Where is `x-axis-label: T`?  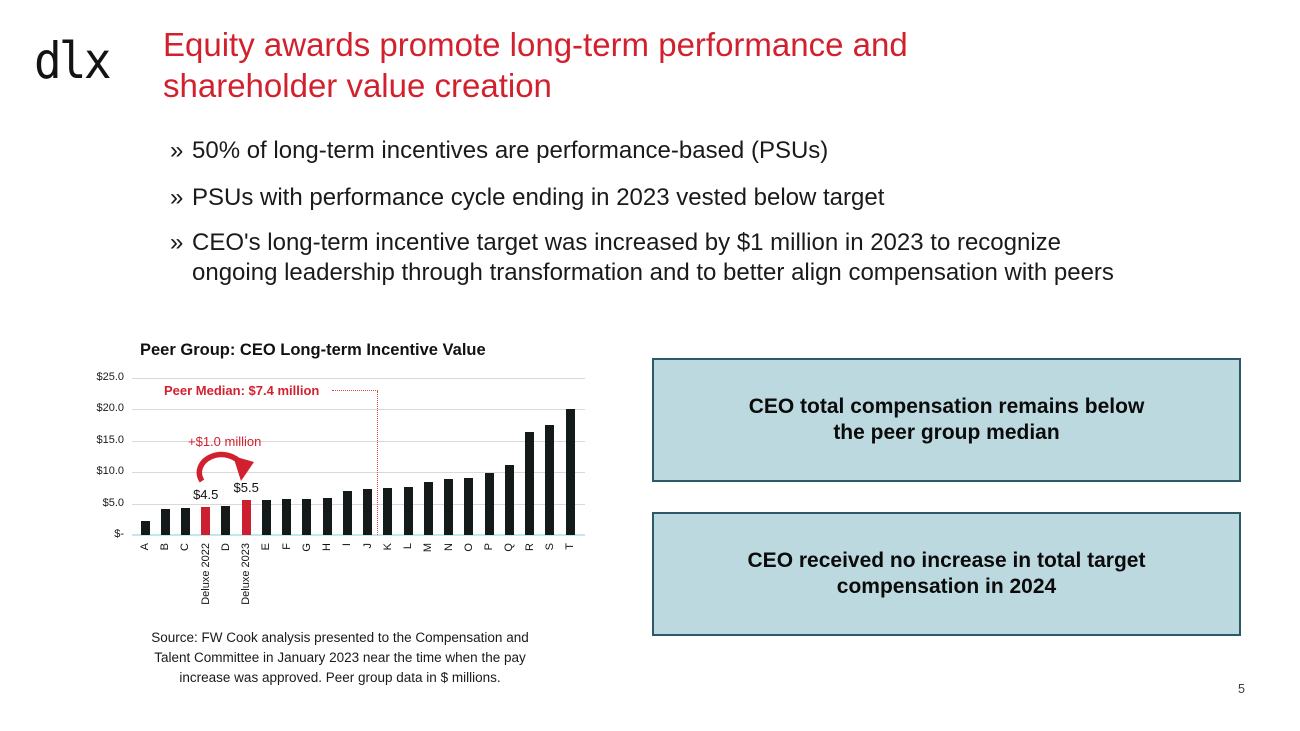
x-axis-label: T is located at coordinates (570, 546).